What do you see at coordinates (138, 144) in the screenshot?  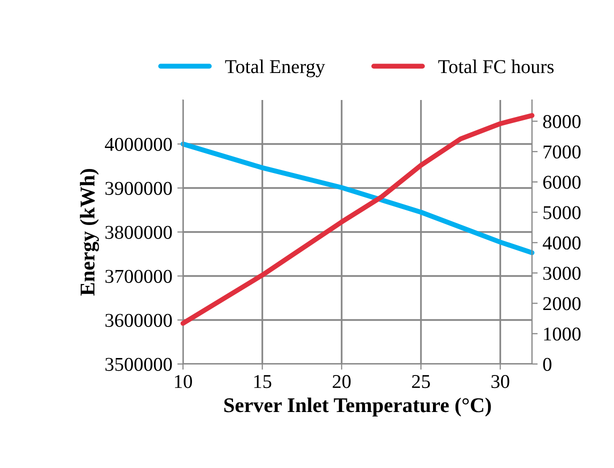 I see `y-tick-label: 4000000` at bounding box center [138, 144].